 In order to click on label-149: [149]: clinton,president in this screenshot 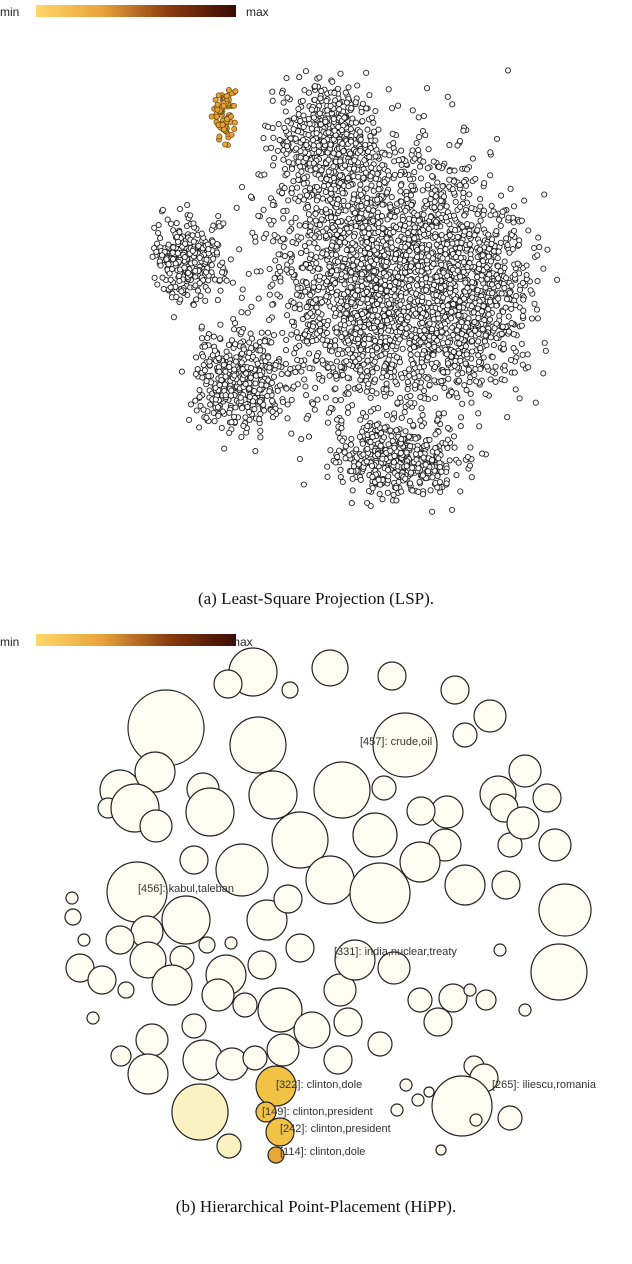, I will do `click(317, 1112)`.